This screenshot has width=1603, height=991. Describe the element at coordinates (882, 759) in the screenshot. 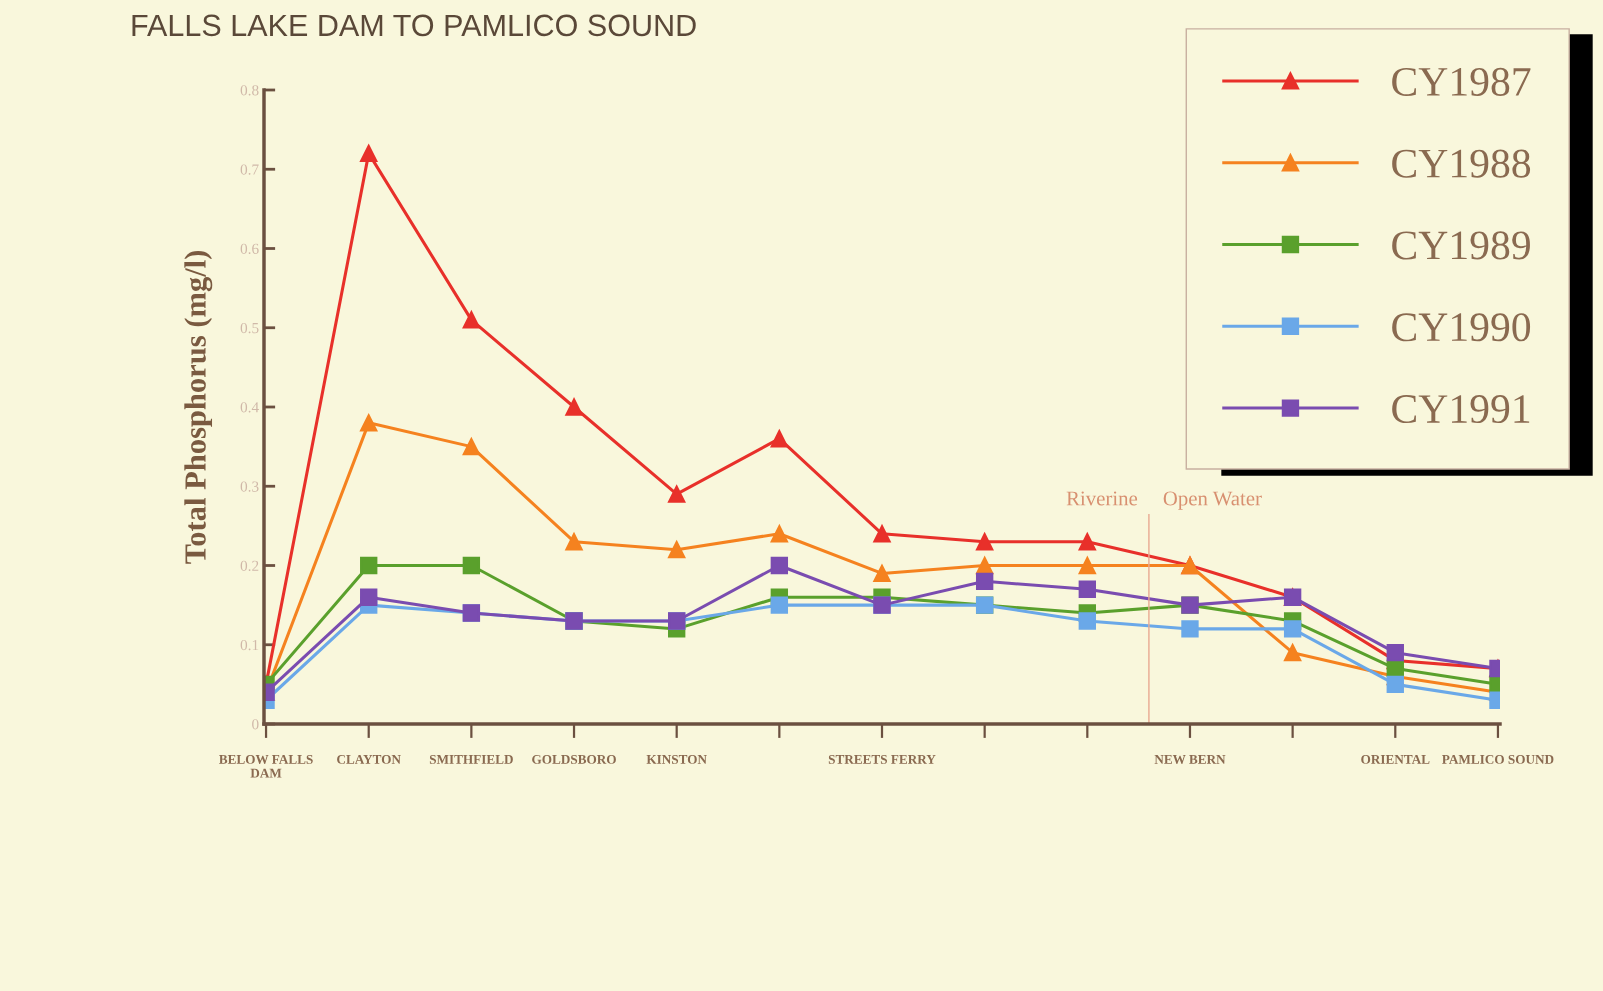

I see `x-tick-label: STREETS FERRY` at that location.